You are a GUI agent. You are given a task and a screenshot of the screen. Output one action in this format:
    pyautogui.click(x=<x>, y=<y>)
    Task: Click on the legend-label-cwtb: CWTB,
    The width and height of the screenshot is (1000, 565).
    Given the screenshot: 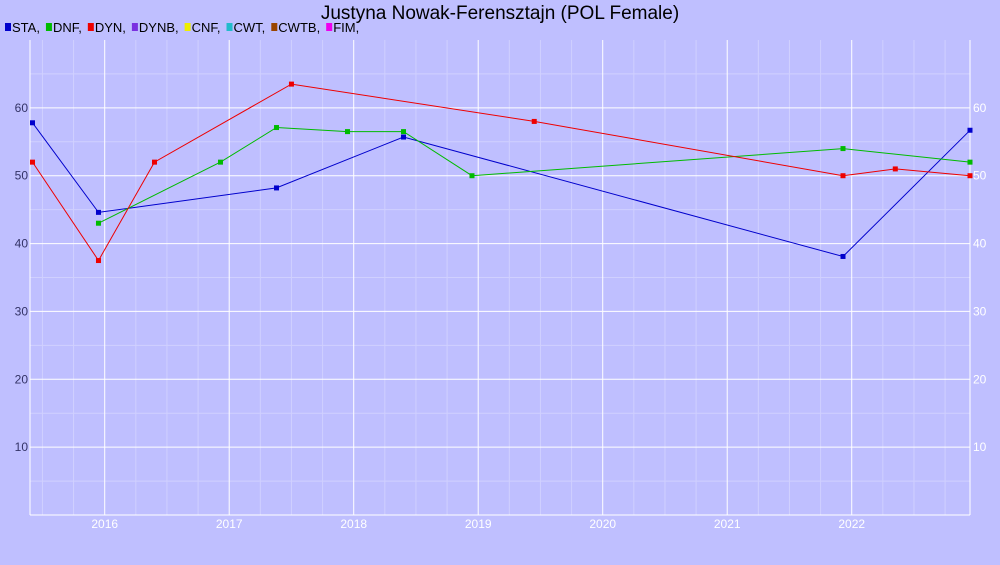 What is the action you would take?
    pyautogui.click(x=299, y=27)
    